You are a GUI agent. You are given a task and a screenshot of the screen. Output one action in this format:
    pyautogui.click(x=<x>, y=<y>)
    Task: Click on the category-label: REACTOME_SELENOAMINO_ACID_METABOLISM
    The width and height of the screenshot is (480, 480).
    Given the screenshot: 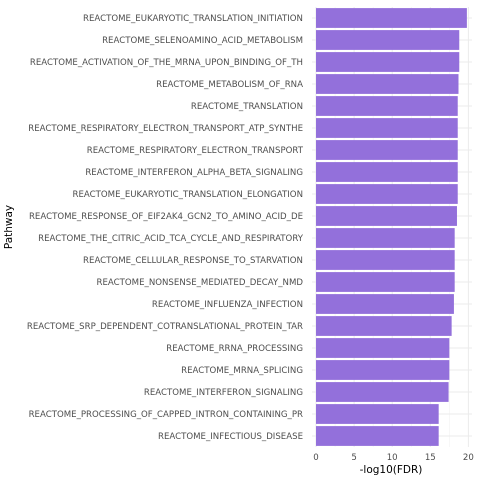 What is the action you would take?
    pyautogui.click(x=202, y=41)
    